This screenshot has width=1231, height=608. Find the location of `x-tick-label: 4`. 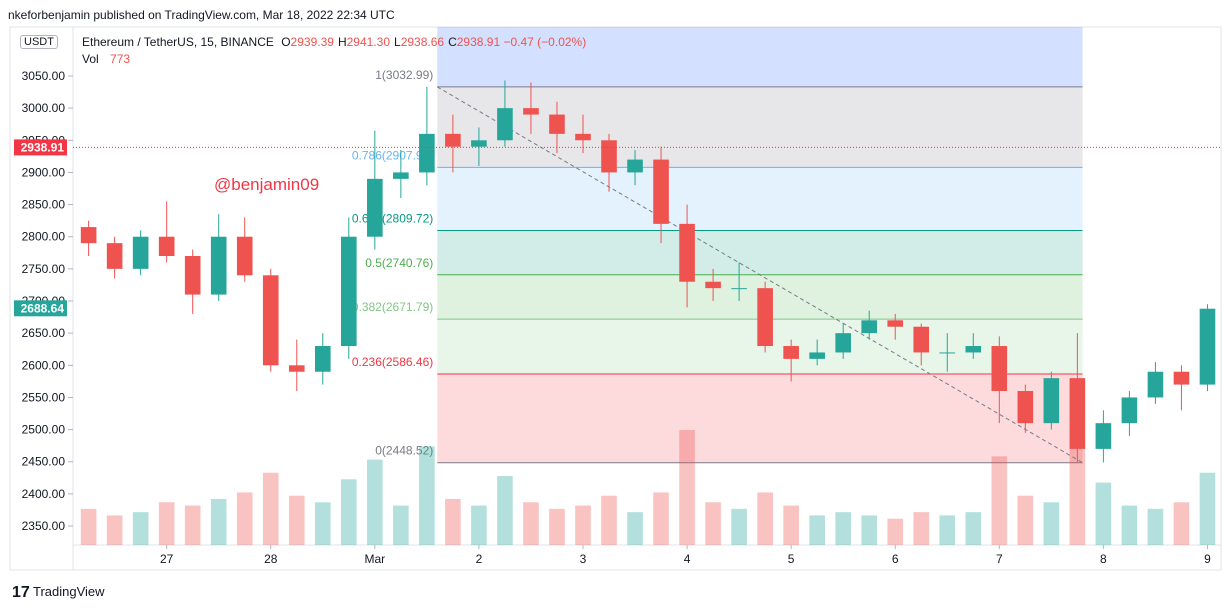

x-tick-label: 4 is located at coordinates (687, 559).